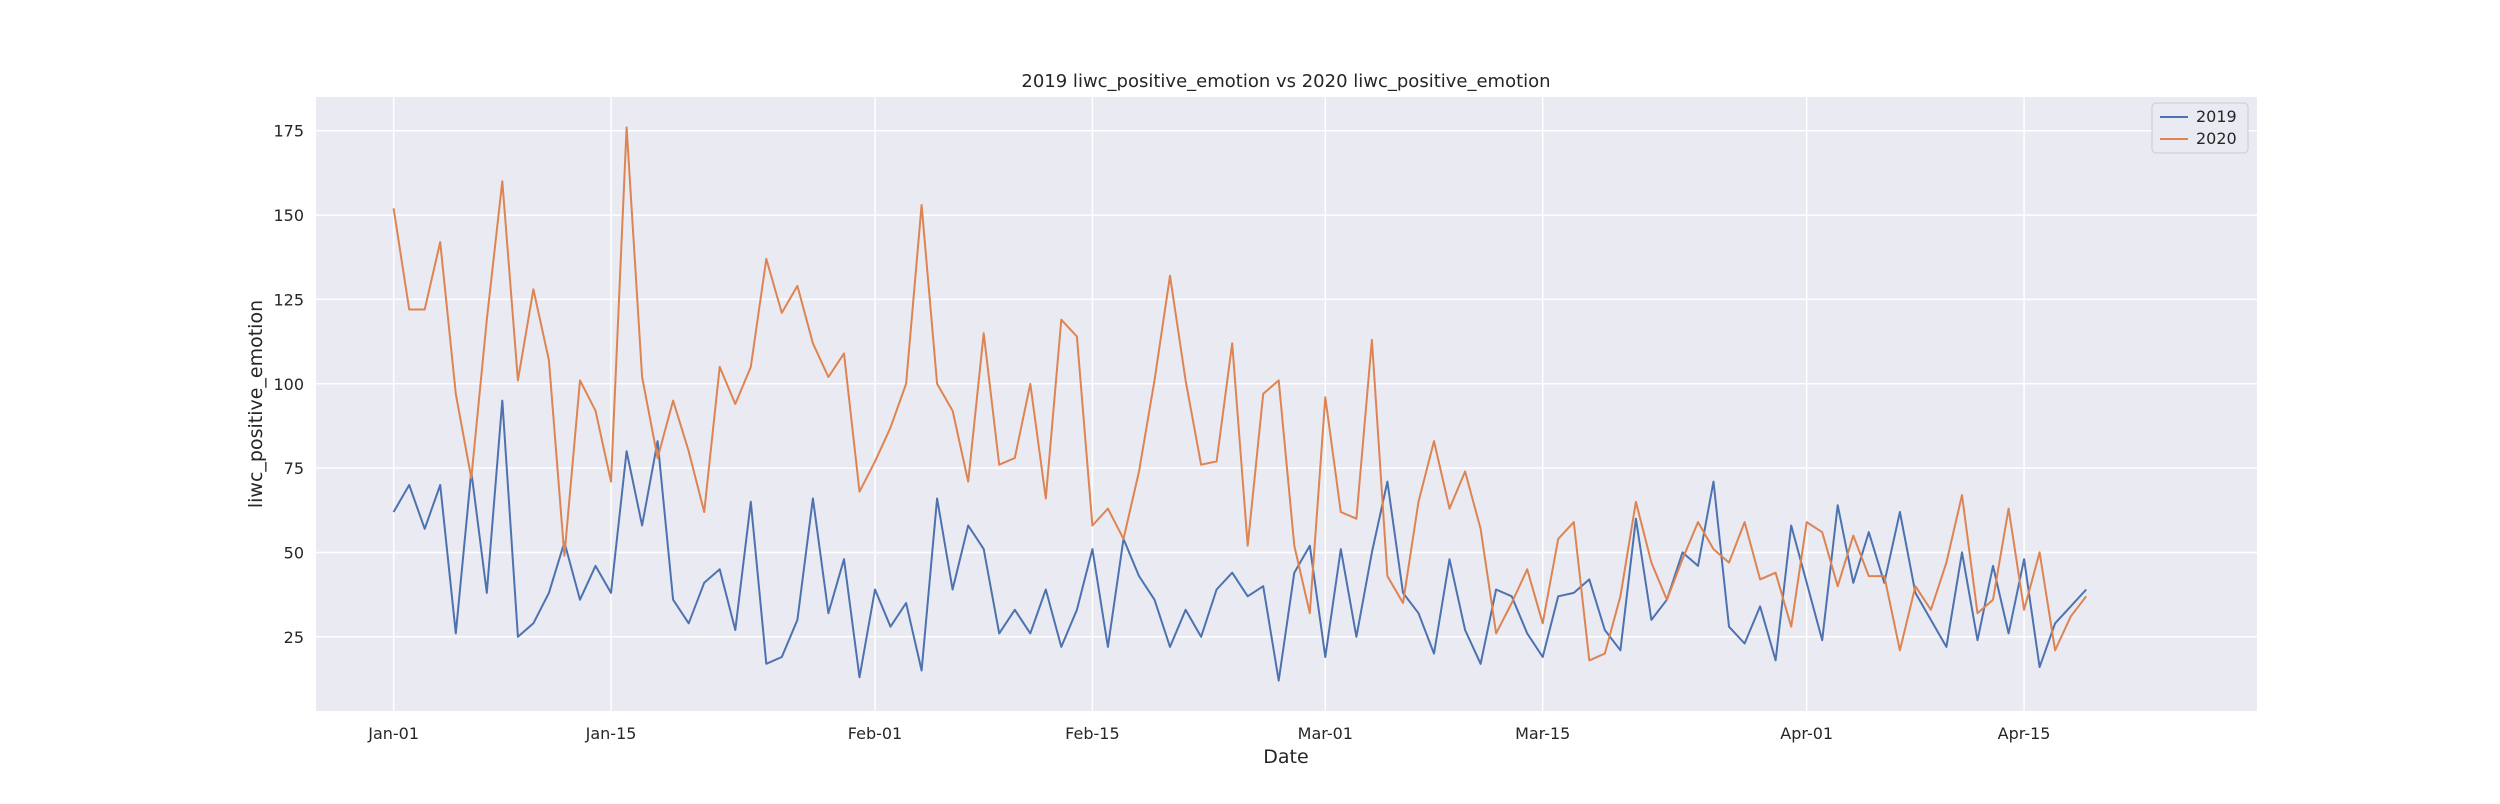 This screenshot has width=2500, height=804. I want to click on x-axis-label: Date, so click(1285, 757).